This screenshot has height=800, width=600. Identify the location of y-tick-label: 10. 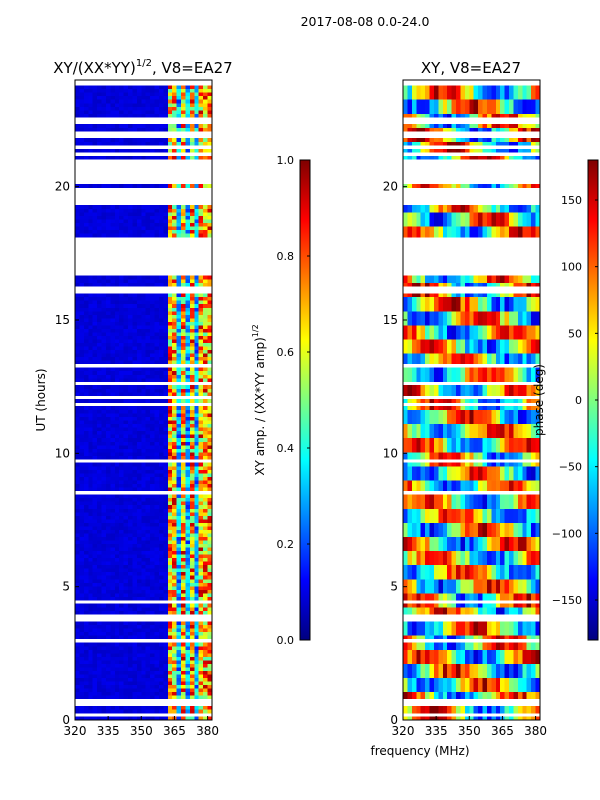
(62, 453).